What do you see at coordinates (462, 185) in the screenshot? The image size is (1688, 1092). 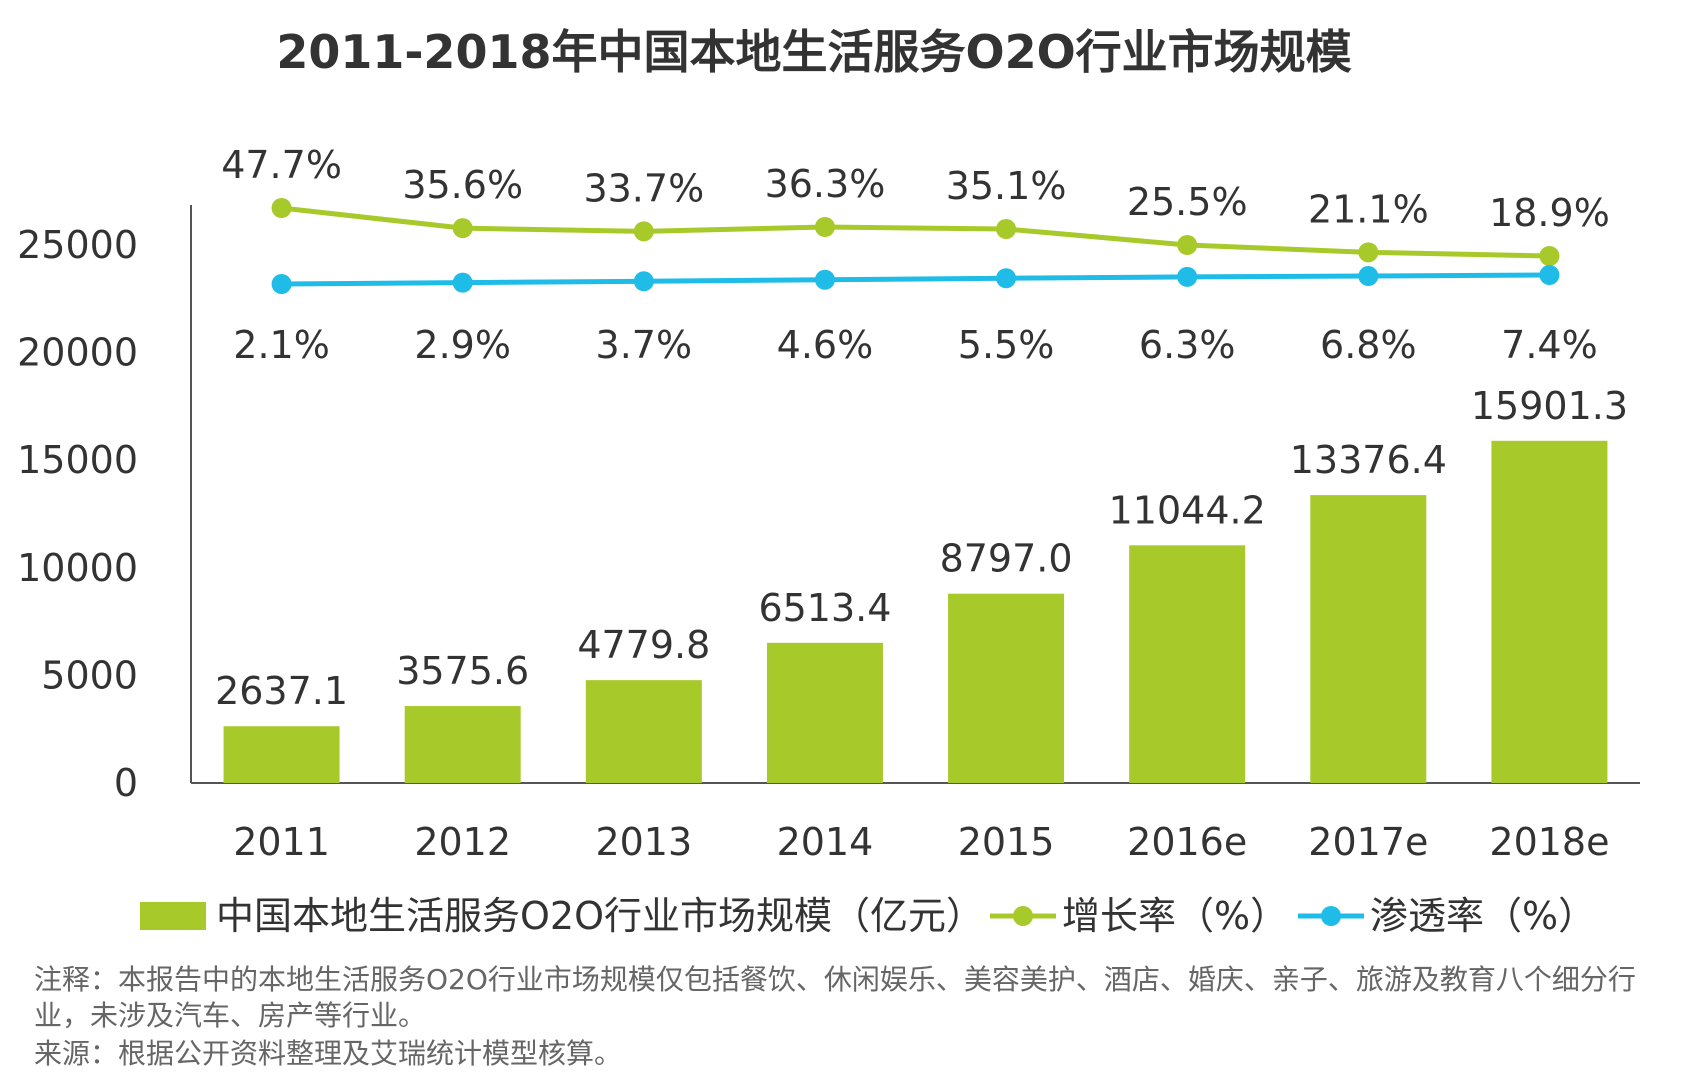 I see `growth-rate-data-label: 35.6%` at bounding box center [462, 185].